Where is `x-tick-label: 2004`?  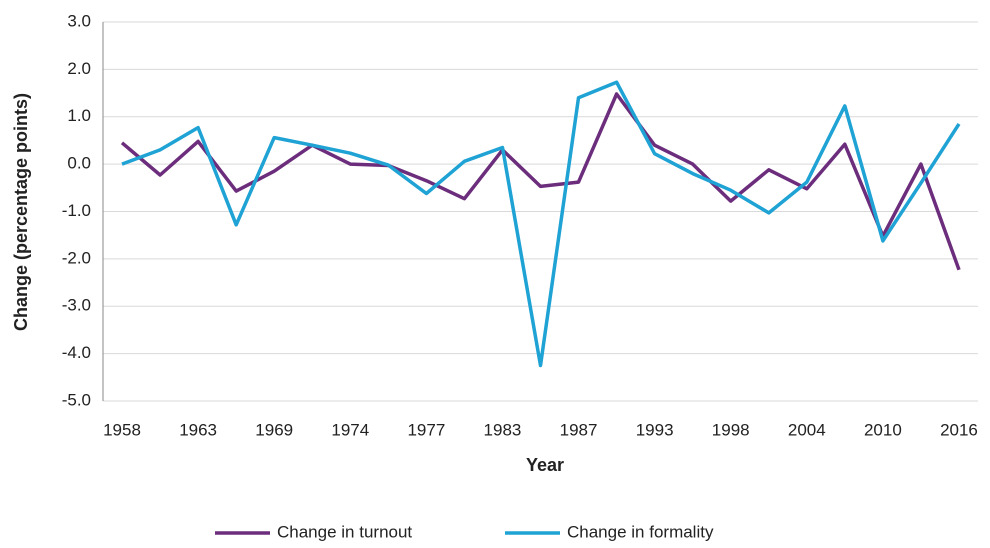
x-tick-label: 2004 is located at coordinates (807, 429).